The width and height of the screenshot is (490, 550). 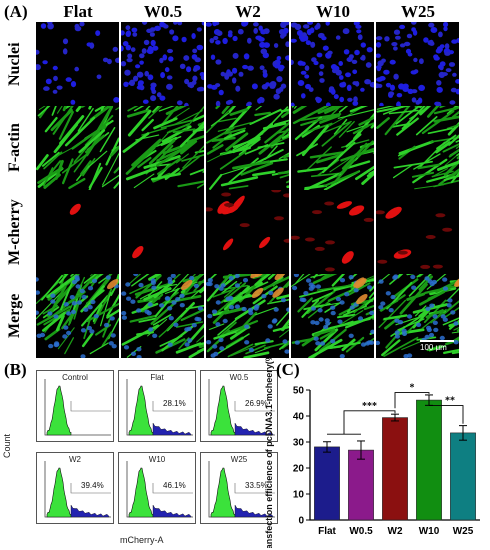 What do you see at coordinates (299, 417) in the screenshot?
I see `y-tick-label: 40` at bounding box center [299, 417].